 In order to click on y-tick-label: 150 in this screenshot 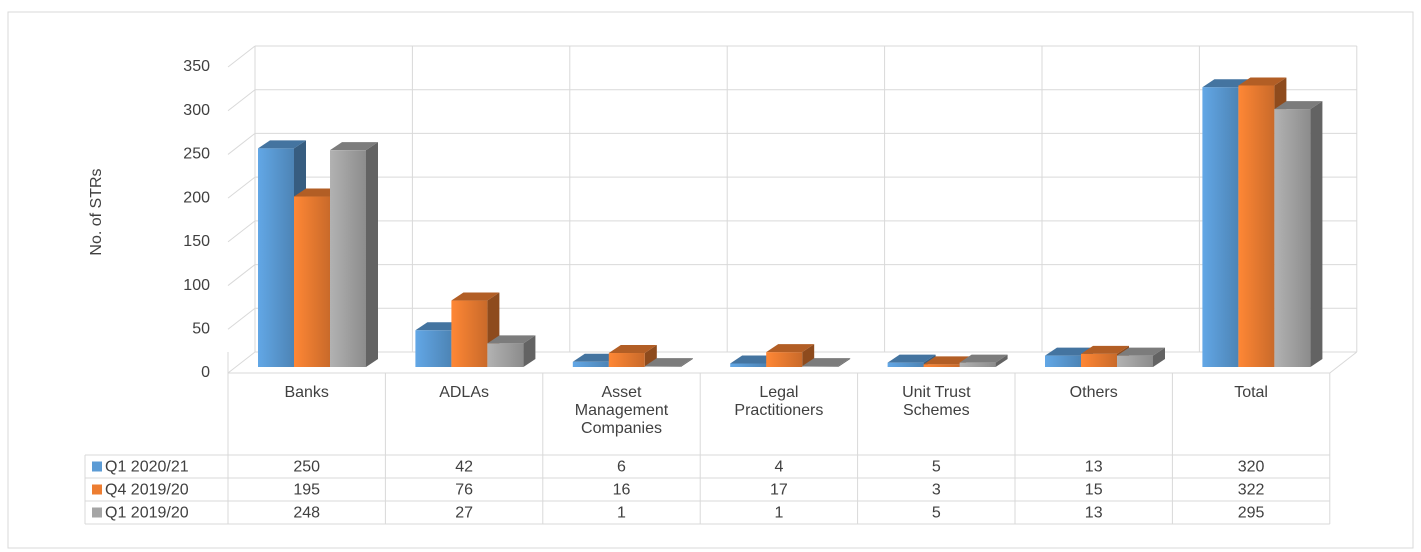, I will do `click(196, 241)`.